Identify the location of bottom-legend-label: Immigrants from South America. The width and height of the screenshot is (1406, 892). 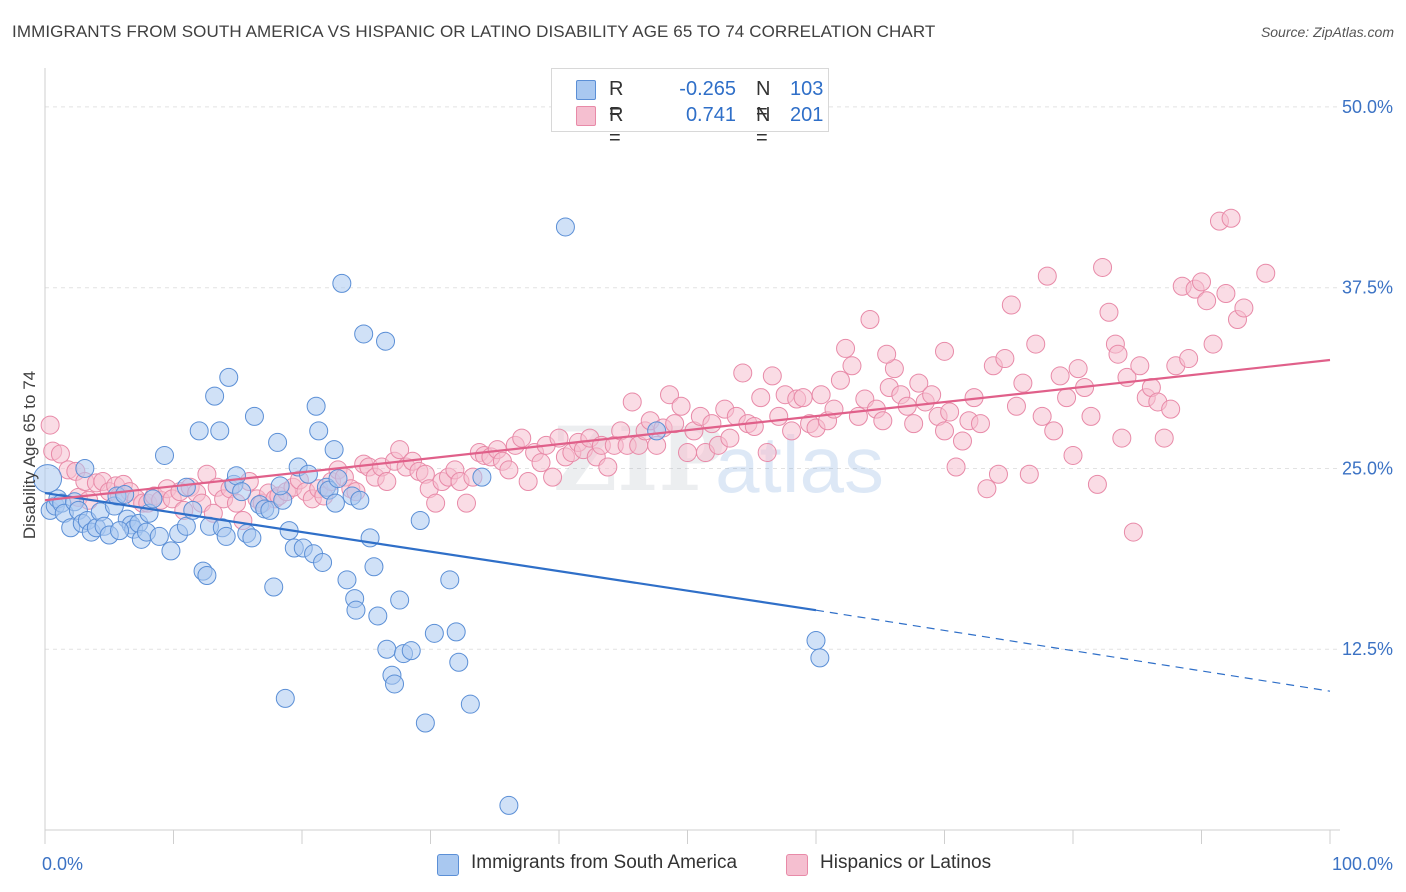
(604, 862).